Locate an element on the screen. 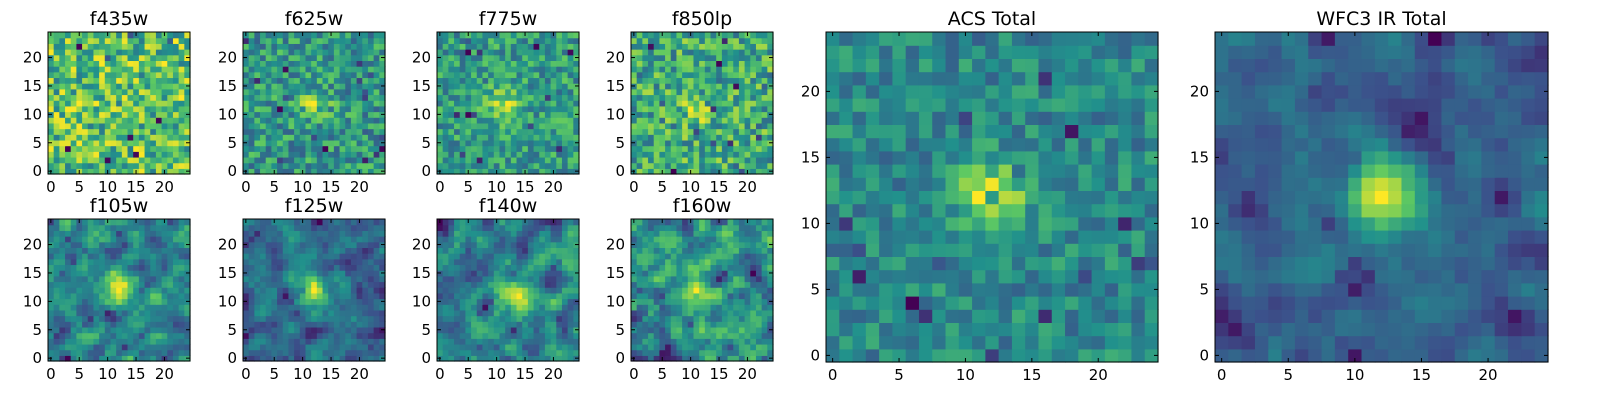 This screenshot has width=1600, height=400. y-tick-label: 10 is located at coordinates (615, 114).